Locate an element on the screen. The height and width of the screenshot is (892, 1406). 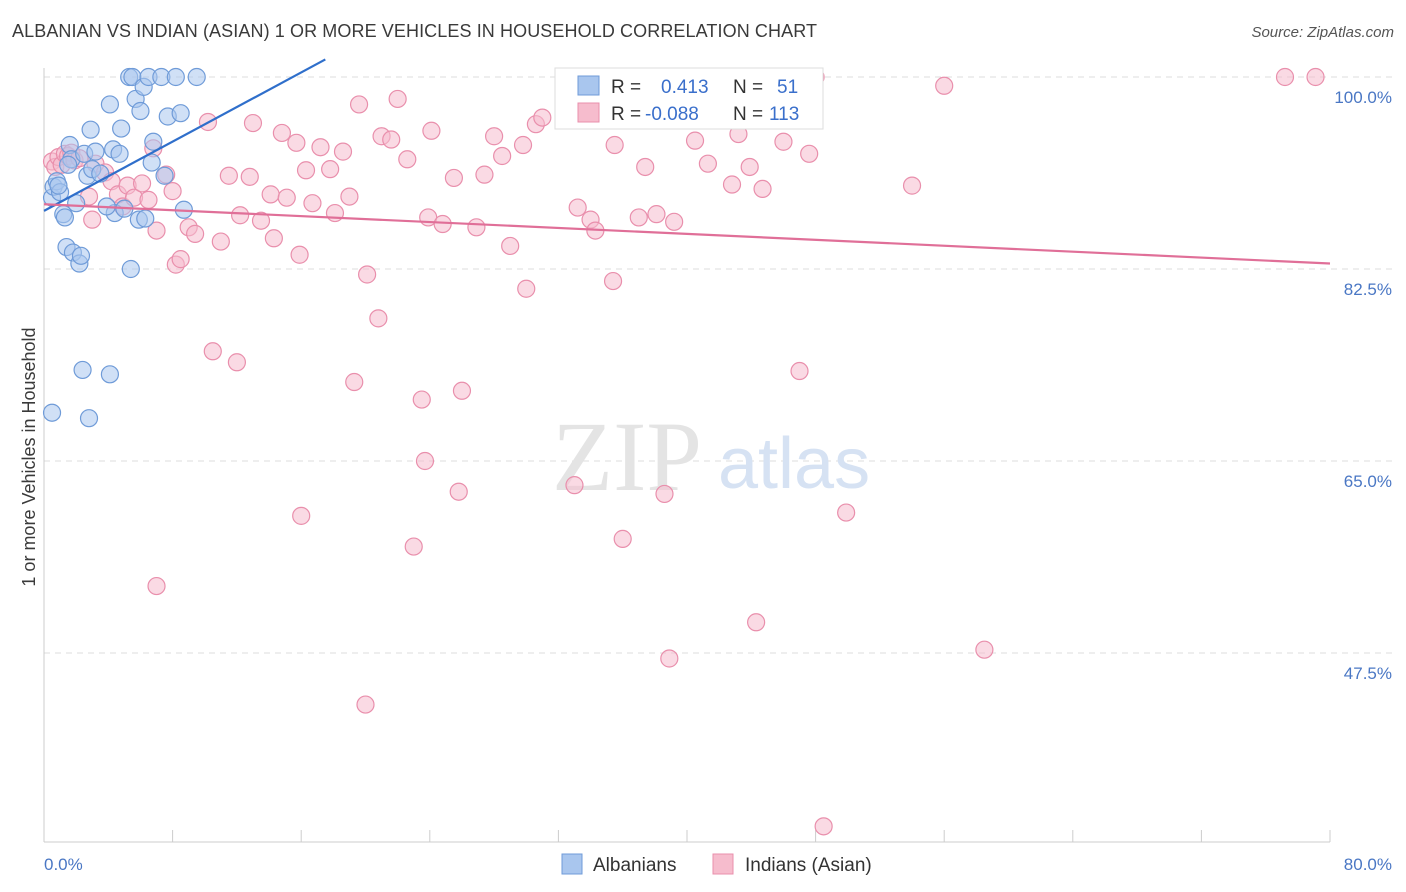
legend-r-label-2: R = is located at coordinates (626, 114).